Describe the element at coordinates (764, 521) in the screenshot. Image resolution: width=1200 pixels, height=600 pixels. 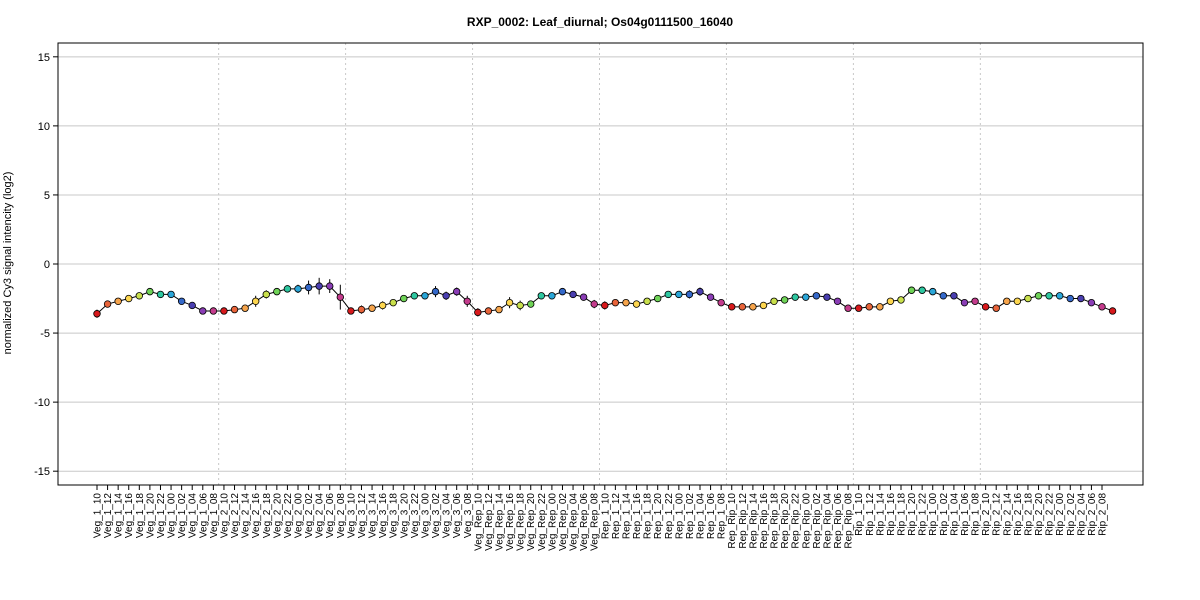
I see `x-tick-label: Rep_Rip_16` at that location.